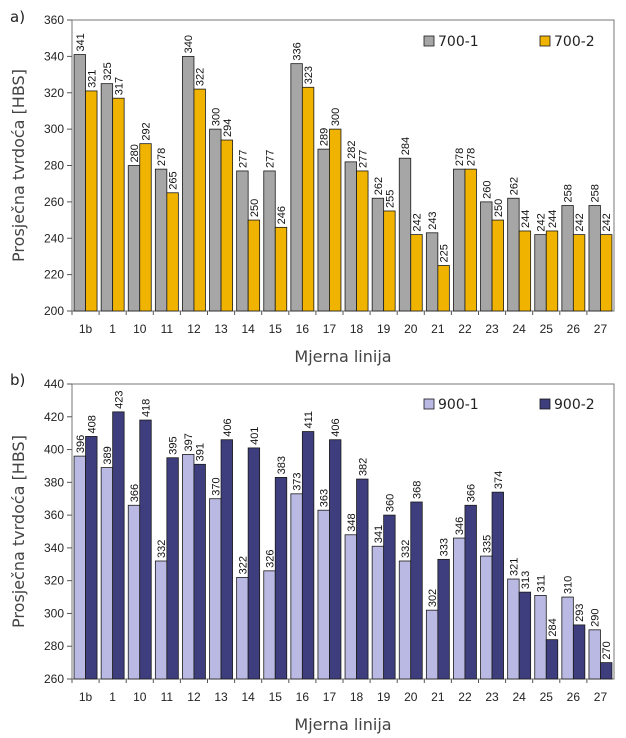 The height and width of the screenshot is (738, 626). I want to click on x-tick-label: 19, so click(384, 329).